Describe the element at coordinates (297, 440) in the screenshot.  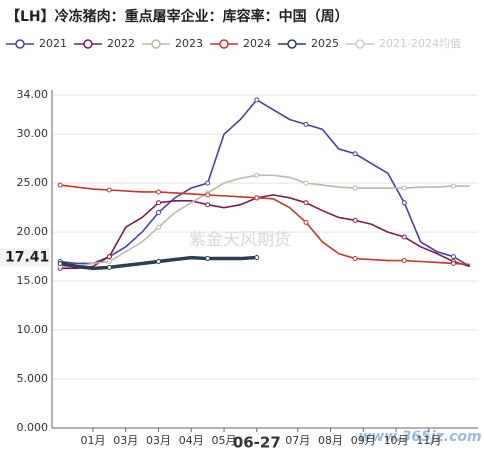
I see `x-tick-label: 07月` at that location.